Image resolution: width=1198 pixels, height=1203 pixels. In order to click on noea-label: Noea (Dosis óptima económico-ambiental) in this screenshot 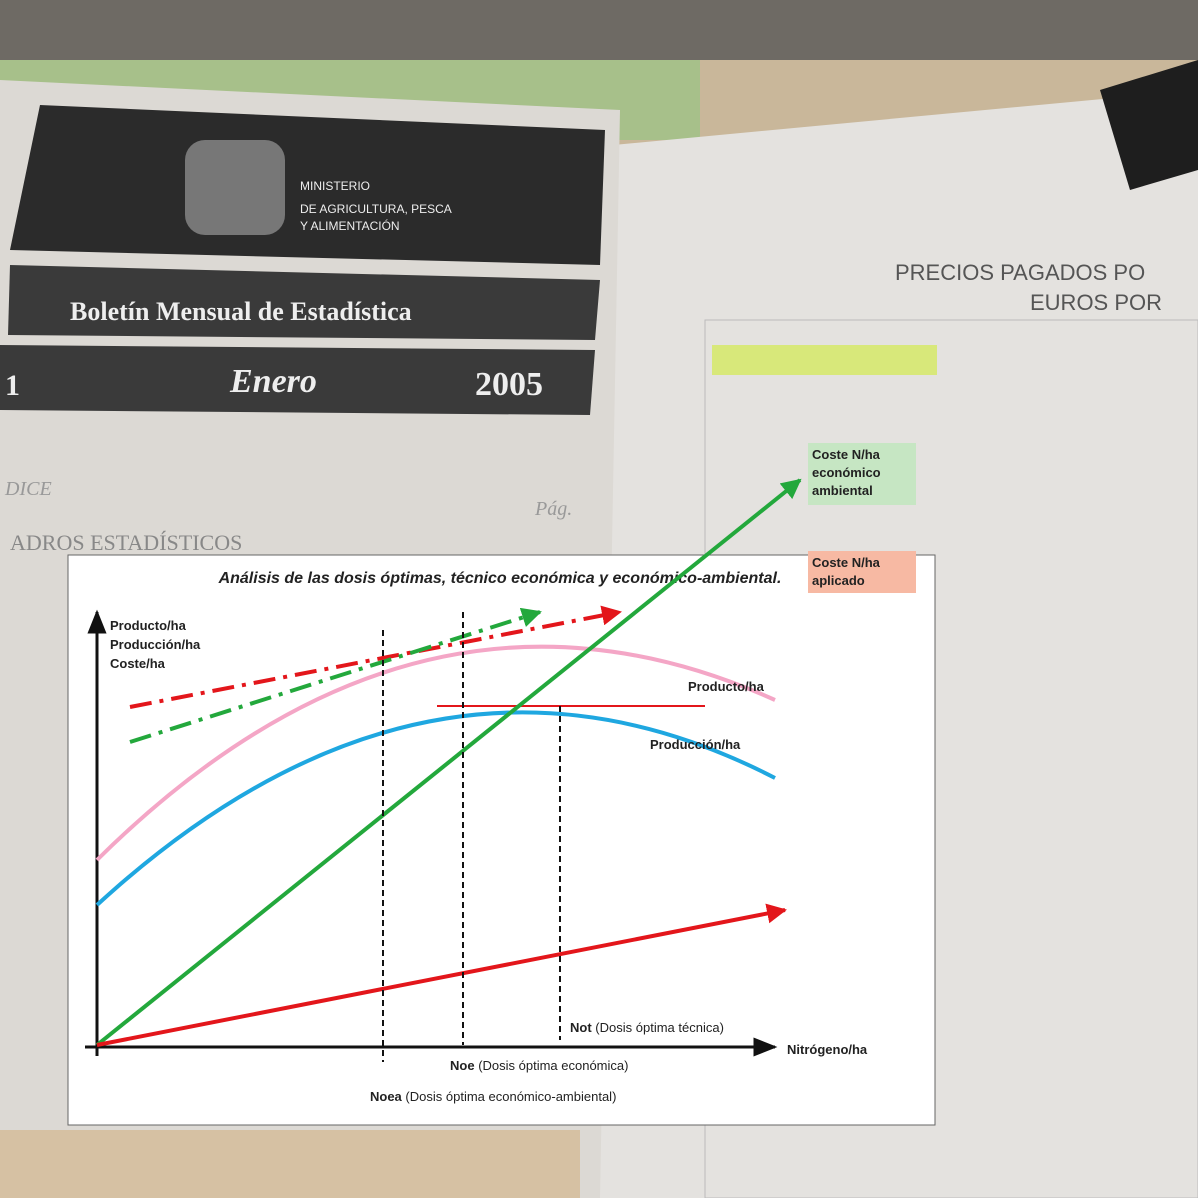, I will do `click(493, 1096)`.